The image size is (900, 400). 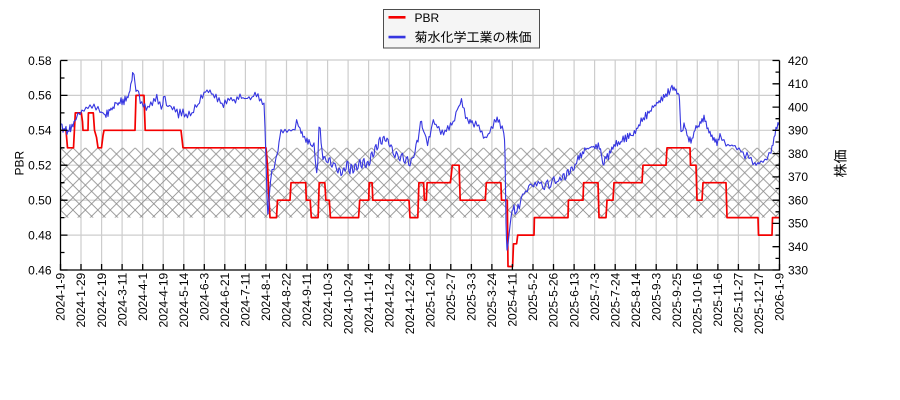 What do you see at coordinates (143, 296) in the screenshot?
I see `svg-text: 2024-4-1` at bounding box center [143, 296].